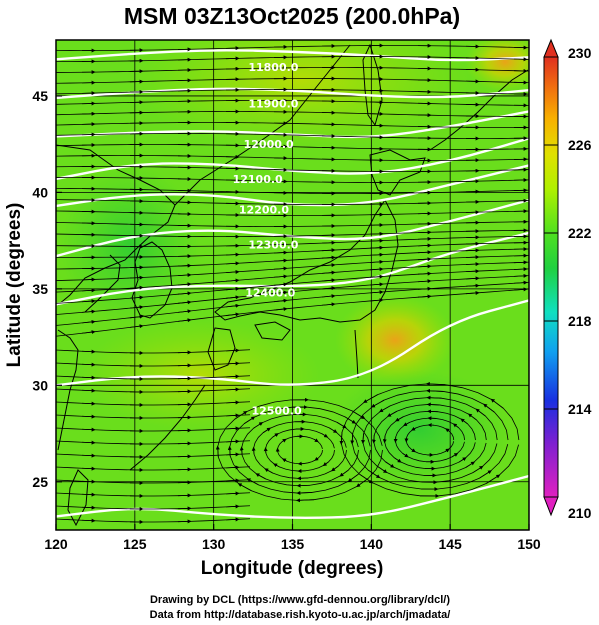  Describe the element at coordinates (551, 48) in the screenshot. I see `colorbar-max-triangle` at that location.